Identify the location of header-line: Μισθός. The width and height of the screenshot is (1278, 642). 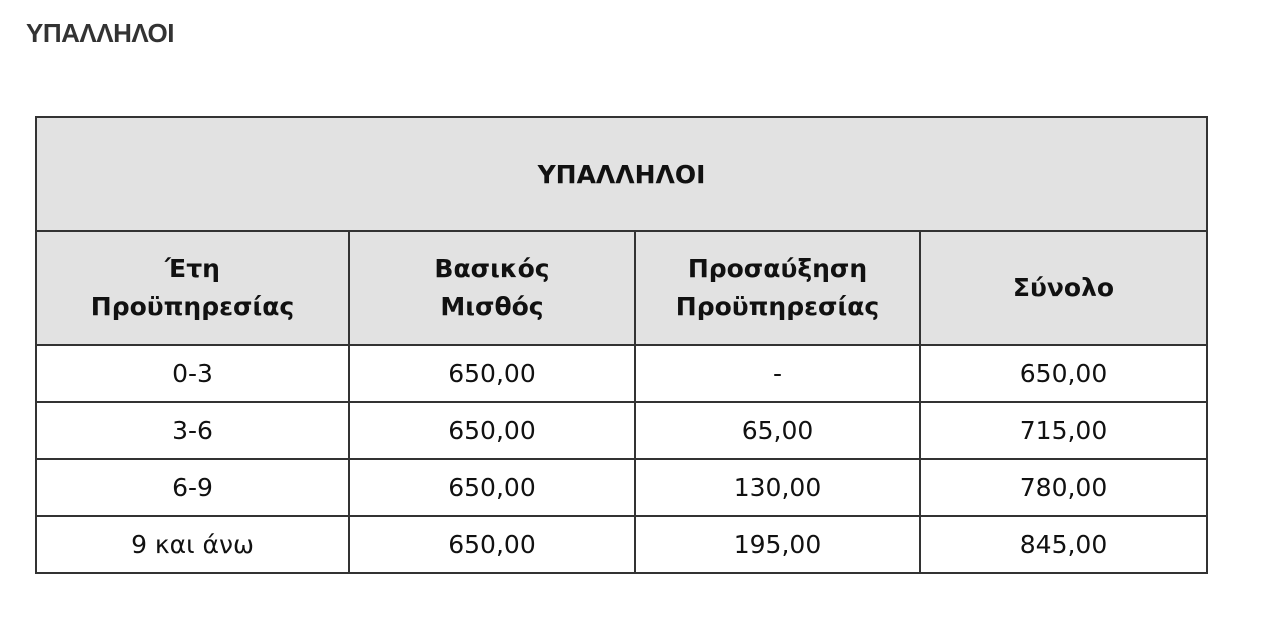
(492, 306).